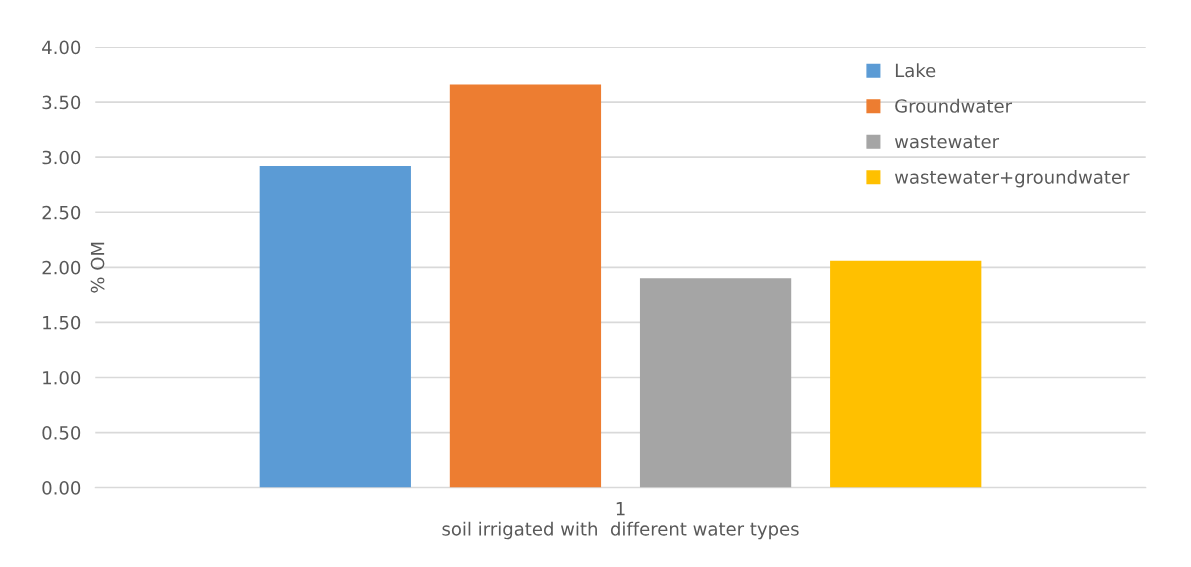 The width and height of the screenshot is (1191, 567). Describe the element at coordinates (62, 377) in the screenshot. I see `y-tick-label: 1.00` at that location.